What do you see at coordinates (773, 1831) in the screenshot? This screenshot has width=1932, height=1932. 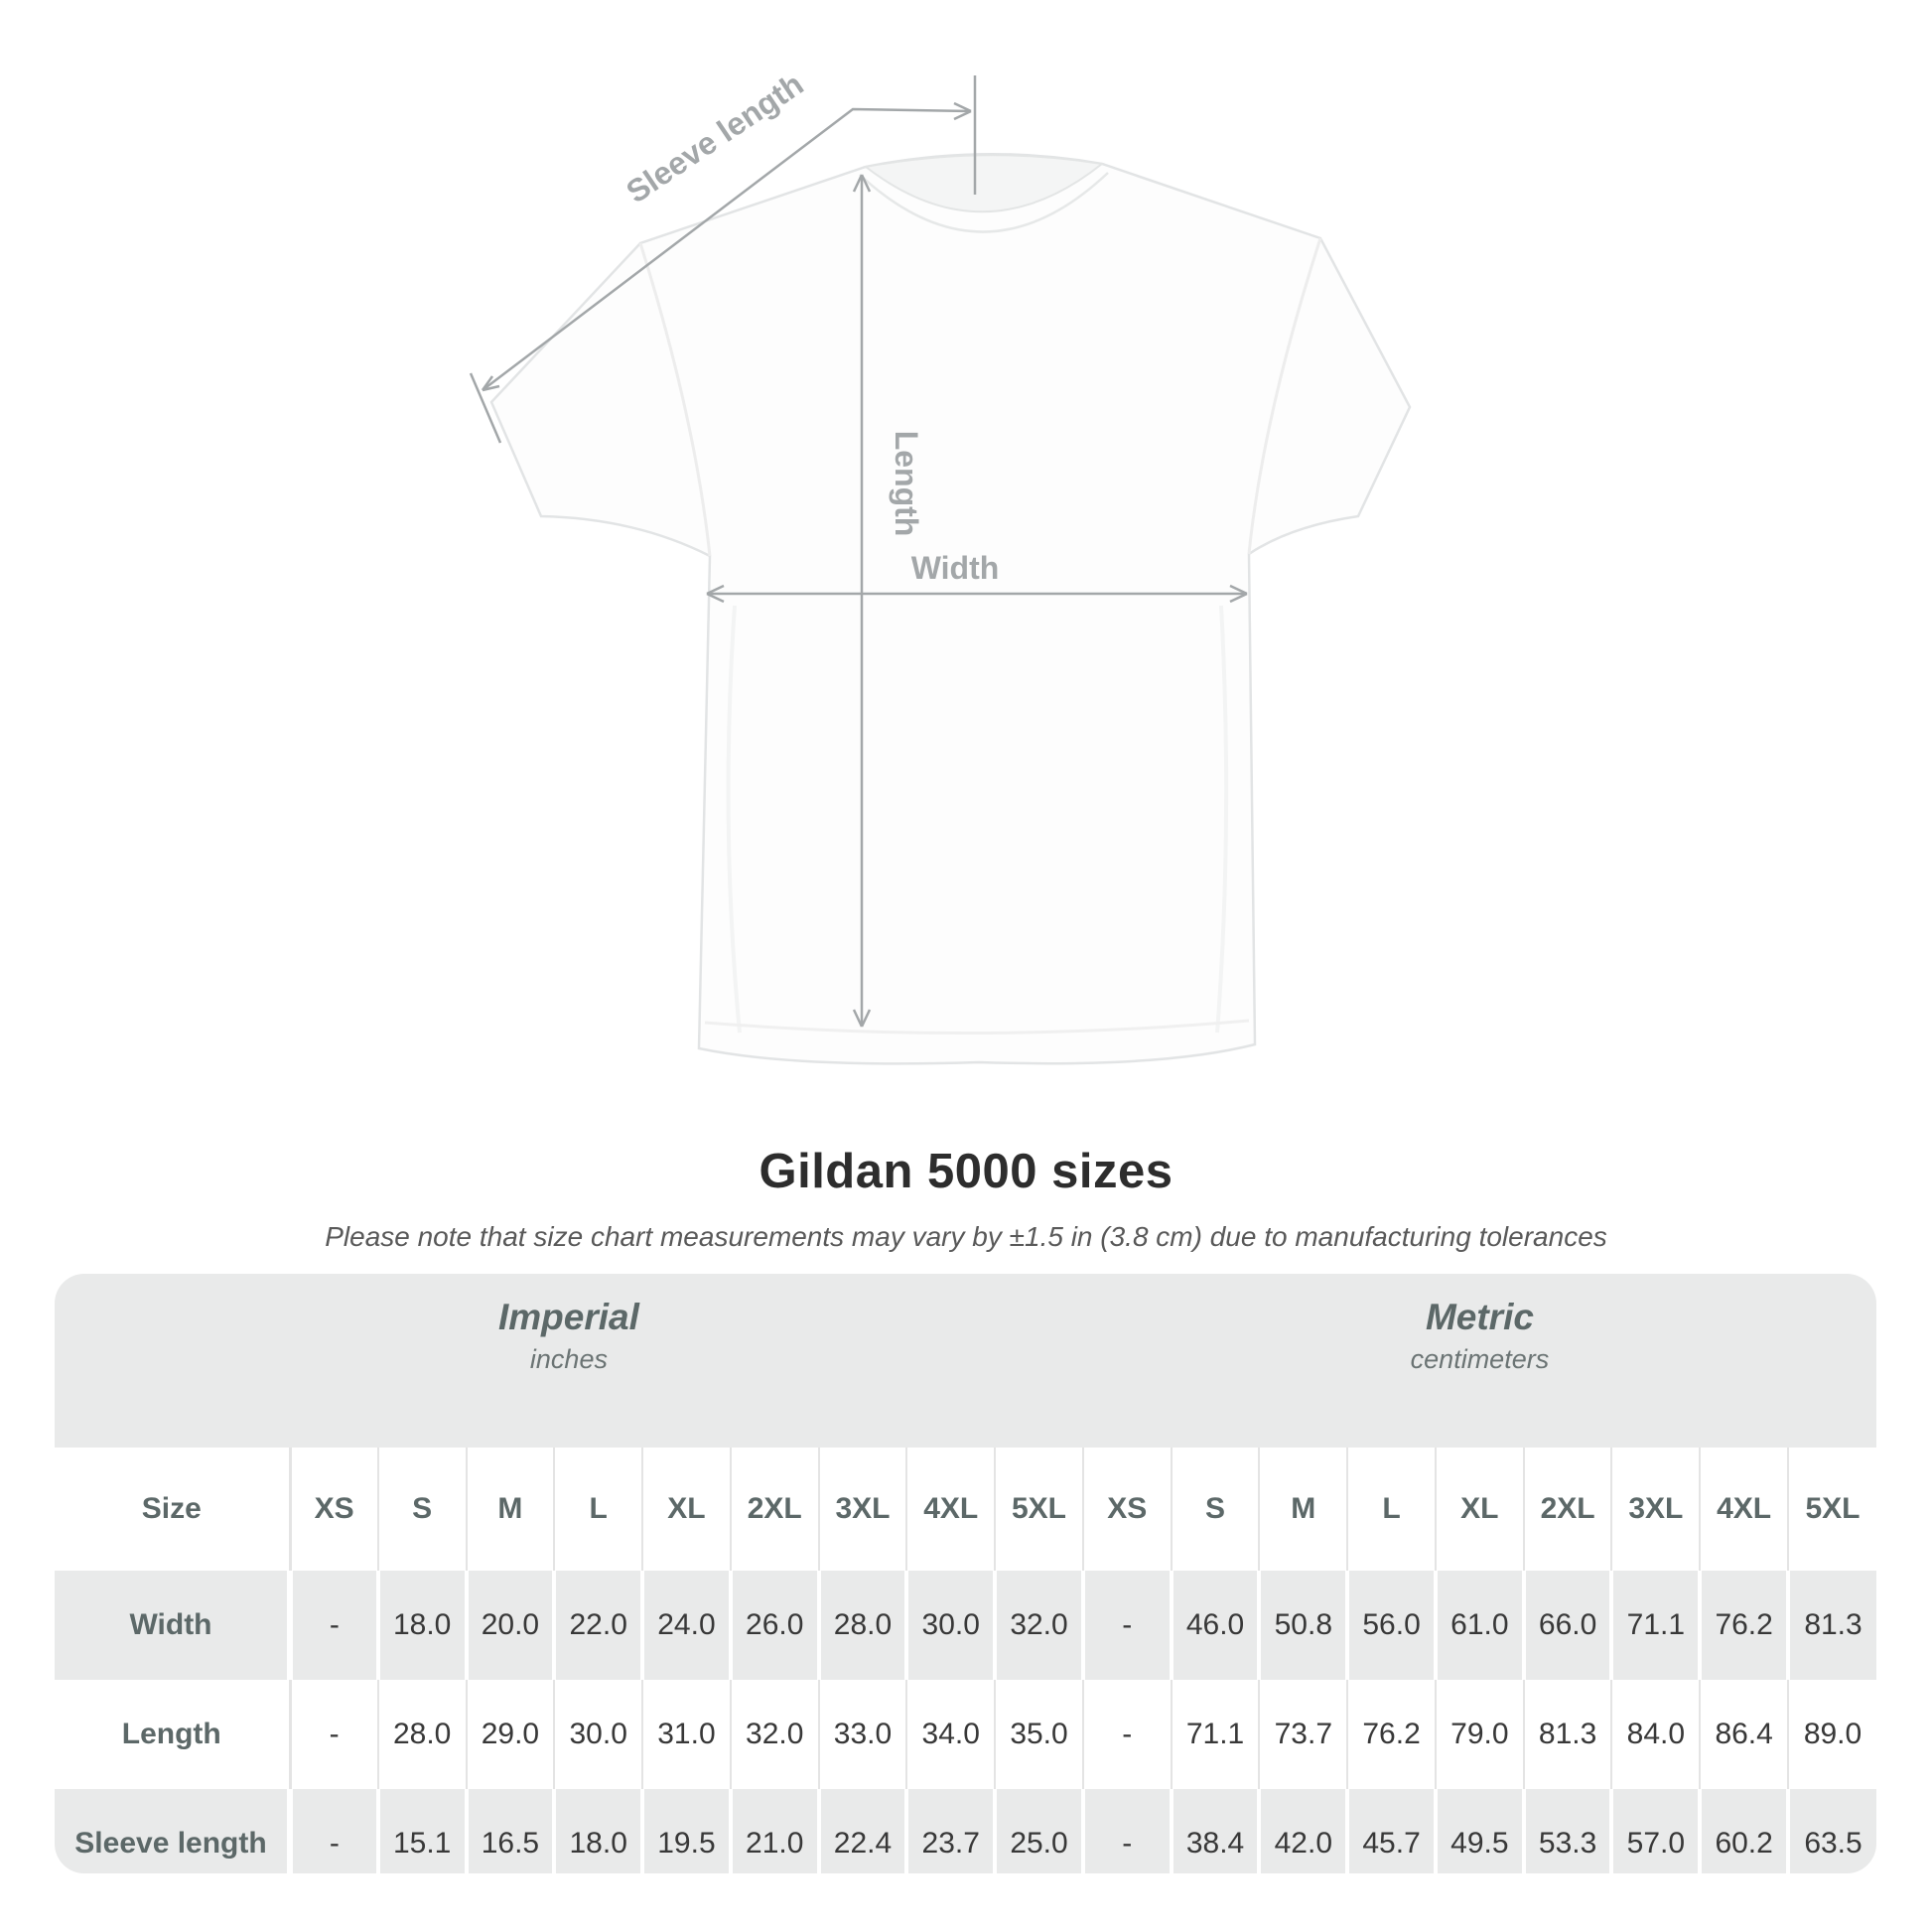 I see `table-cell: 21.0` at bounding box center [773, 1831].